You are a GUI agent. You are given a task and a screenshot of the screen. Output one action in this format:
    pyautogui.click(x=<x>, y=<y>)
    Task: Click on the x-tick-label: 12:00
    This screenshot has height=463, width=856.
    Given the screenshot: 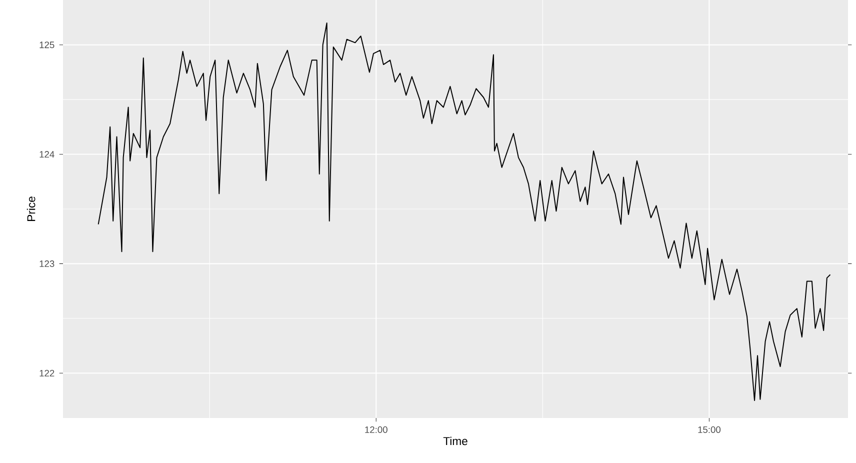 What is the action you would take?
    pyautogui.click(x=376, y=429)
    